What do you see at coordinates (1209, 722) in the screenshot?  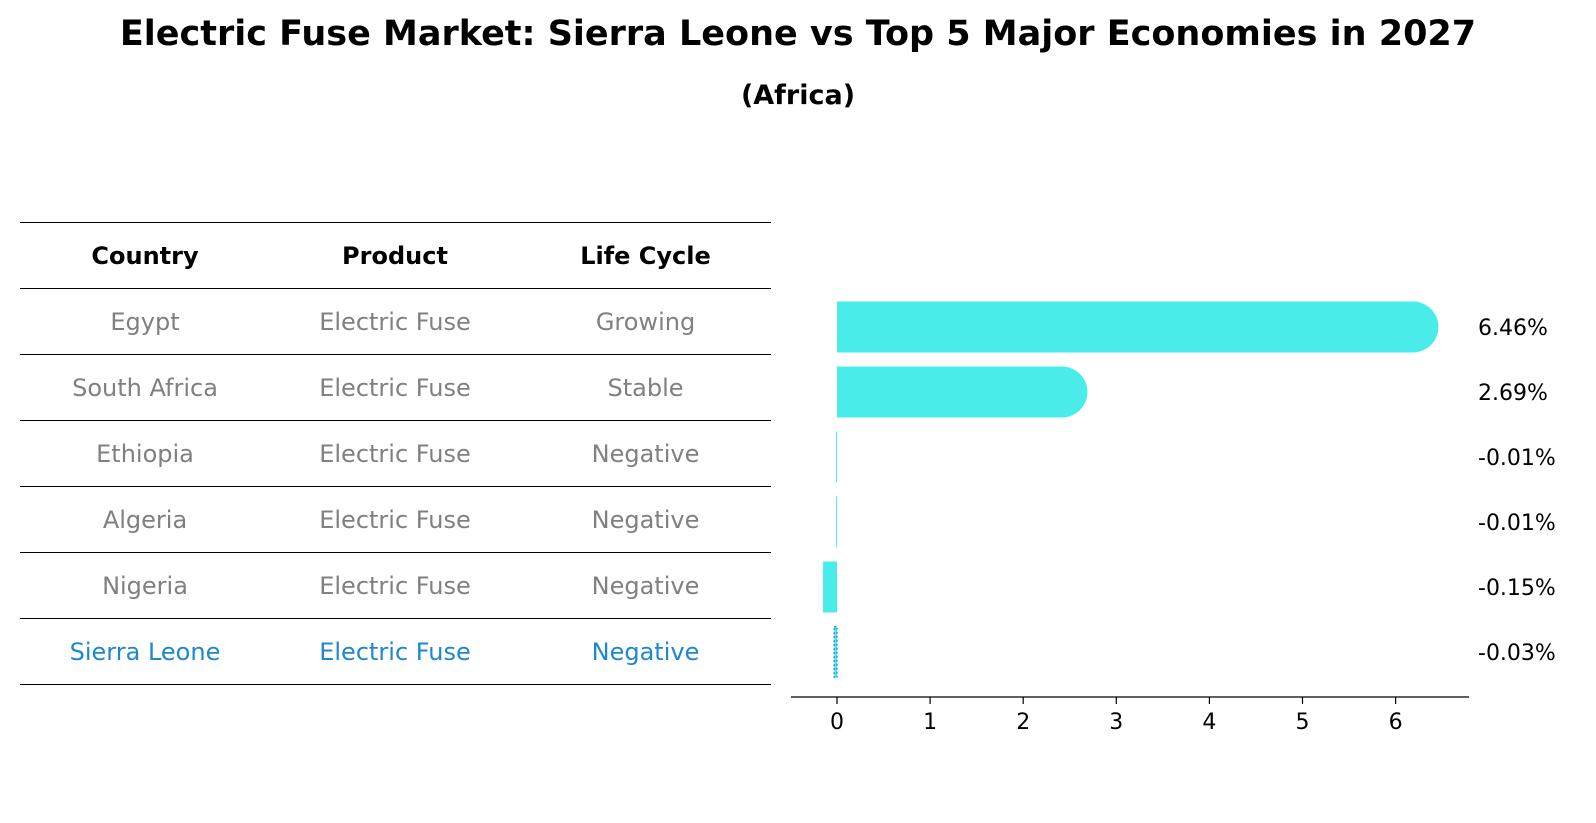 I see `x-tick-label: 4` at bounding box center [1209, 722].